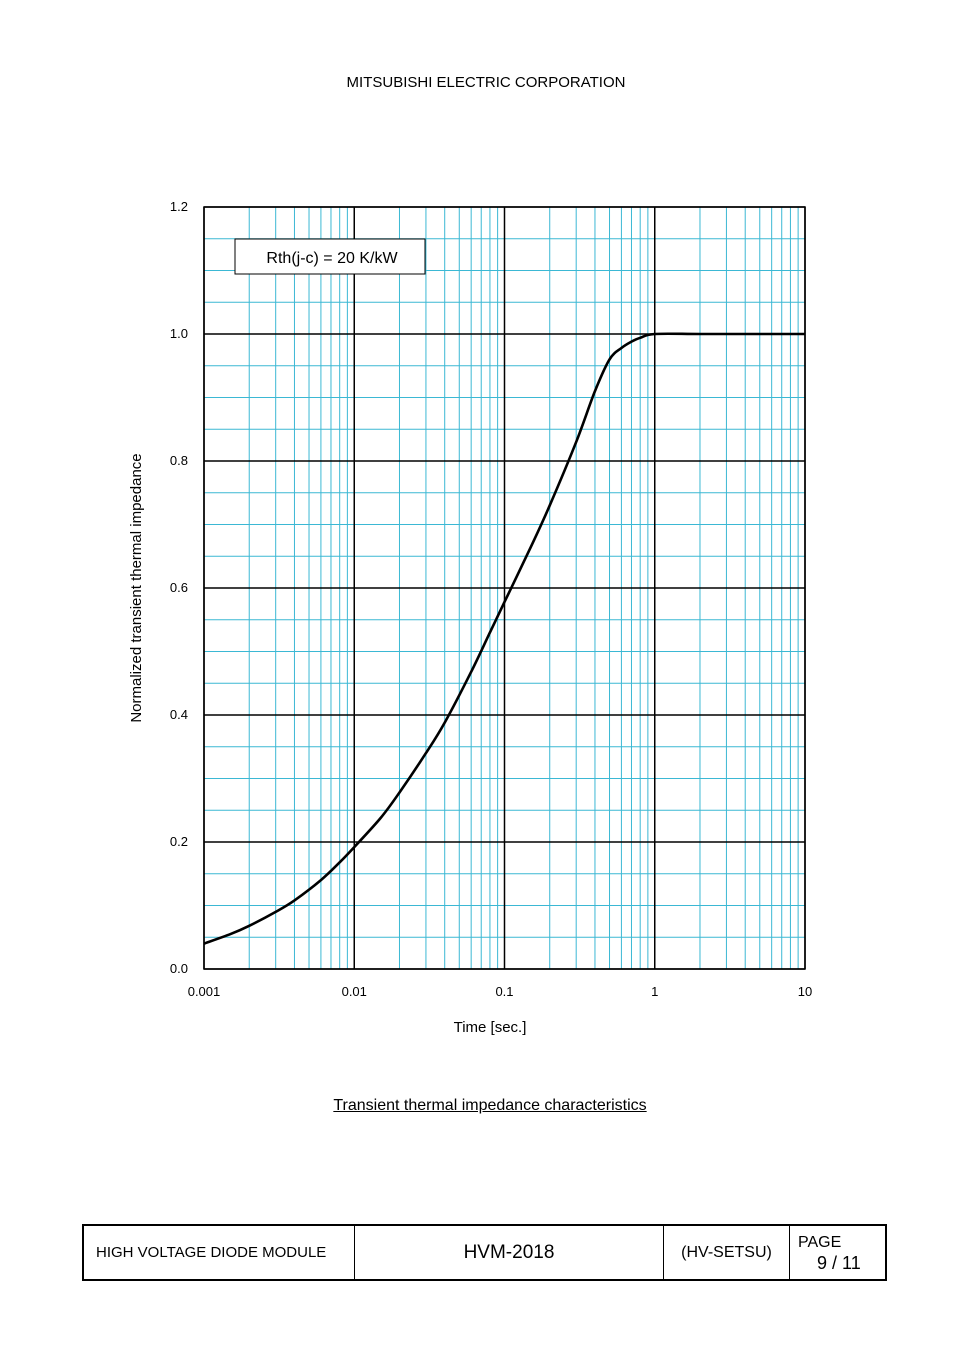 This screenshot has width=954, height=1350. What do you see at coordinates (490, 1027) in the screenshot?
I see `x-axis-label: Time [sec.]` at bounding box center [490, 1027].